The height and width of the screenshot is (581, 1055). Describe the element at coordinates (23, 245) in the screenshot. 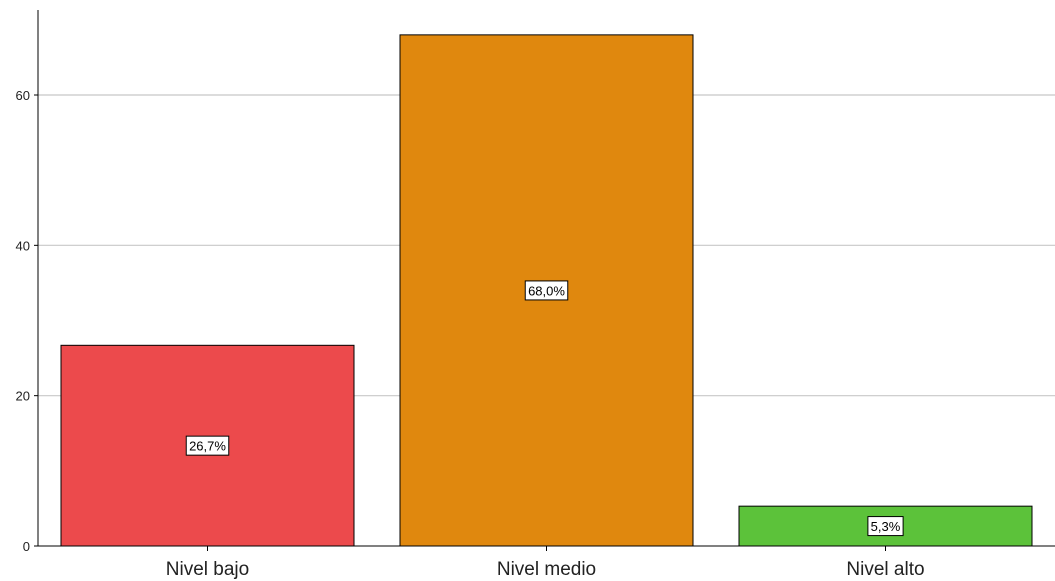

I see `y-tick-label: 40` at that location.